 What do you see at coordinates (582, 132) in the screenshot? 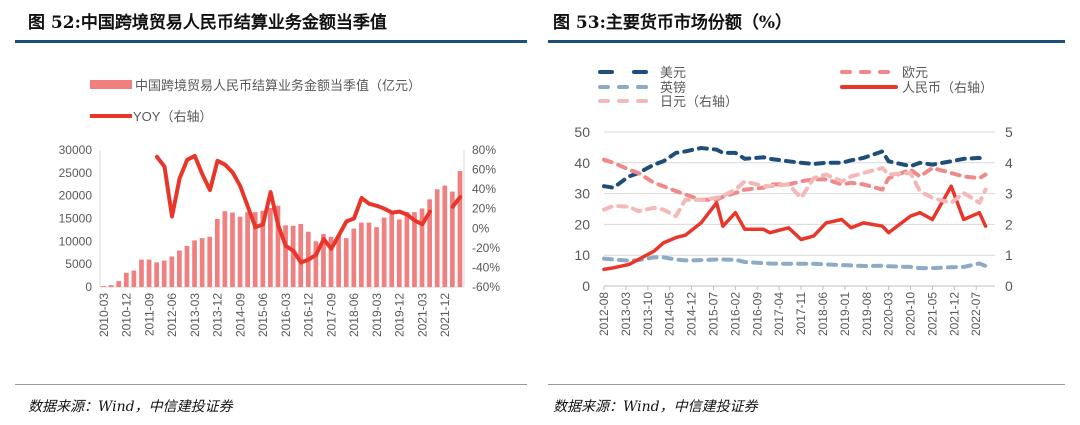
I see `left-y-tick: 50` at bounding box center [582, 132].